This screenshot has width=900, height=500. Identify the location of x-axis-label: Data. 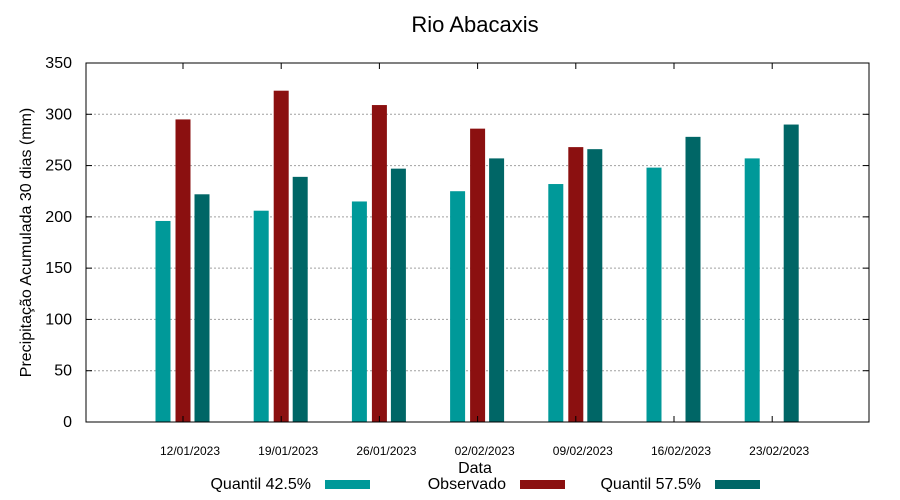
(475, 468).